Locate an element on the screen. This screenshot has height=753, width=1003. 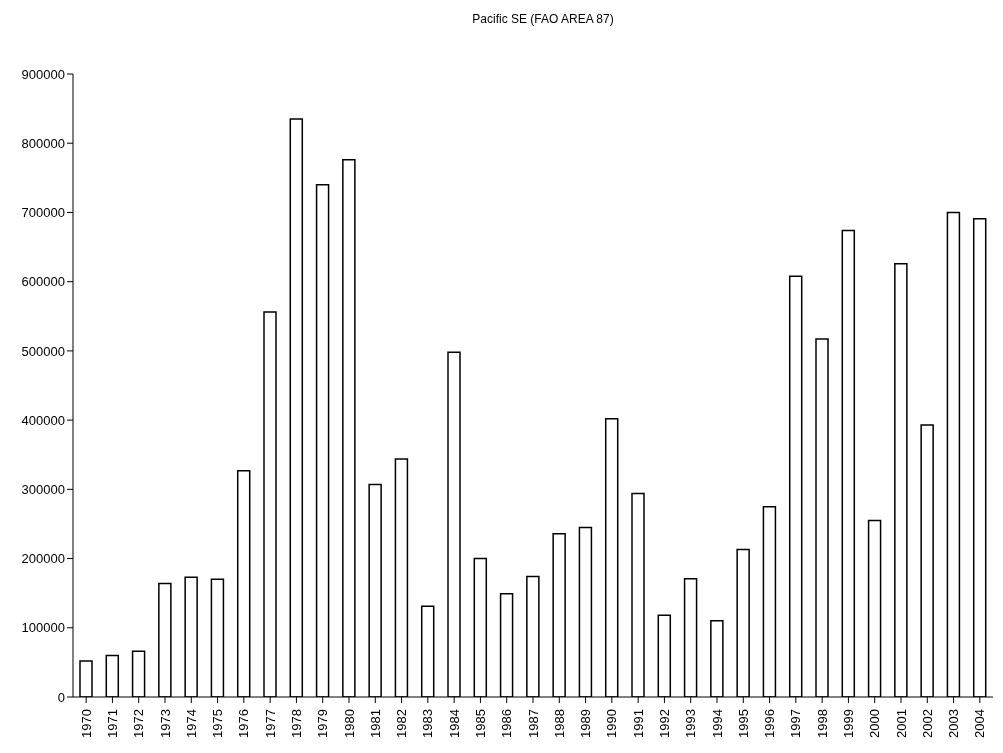
y-tick-label: 700000 is located at coordinates (43, 213).